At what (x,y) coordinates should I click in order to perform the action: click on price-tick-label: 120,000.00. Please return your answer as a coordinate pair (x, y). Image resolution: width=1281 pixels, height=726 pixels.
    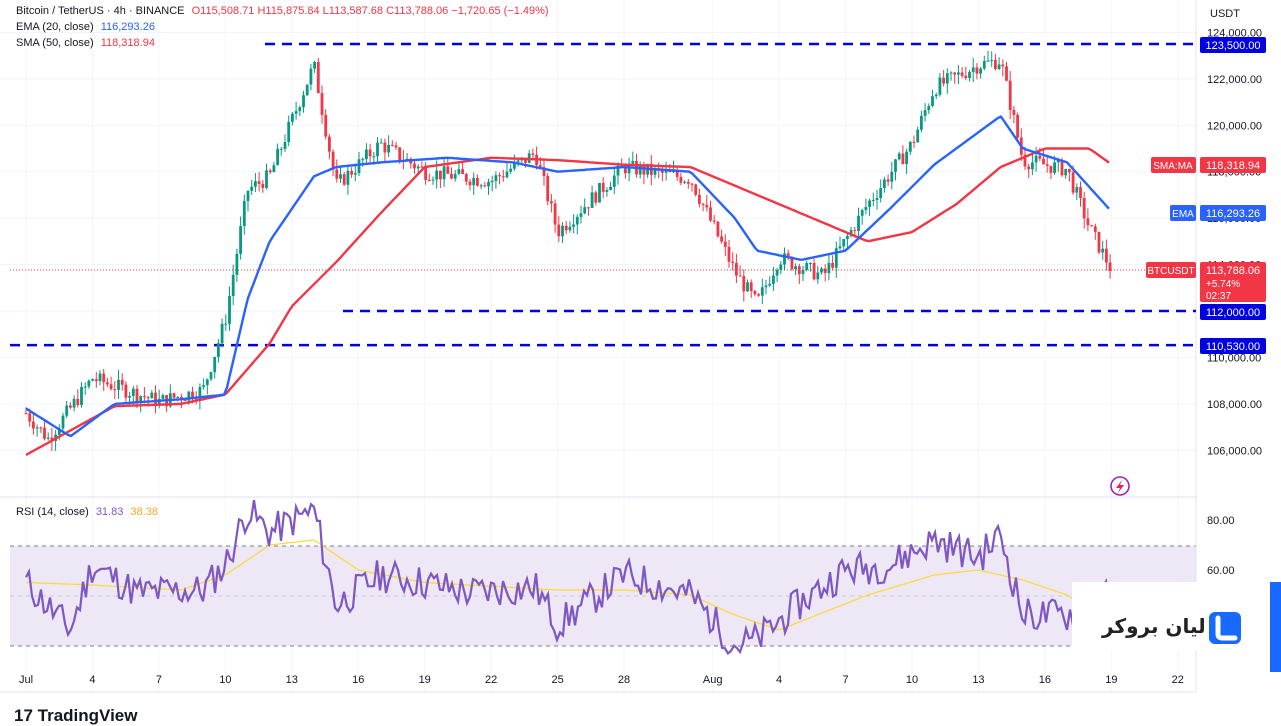
    Looking at the image, I should click on (1234, 126).